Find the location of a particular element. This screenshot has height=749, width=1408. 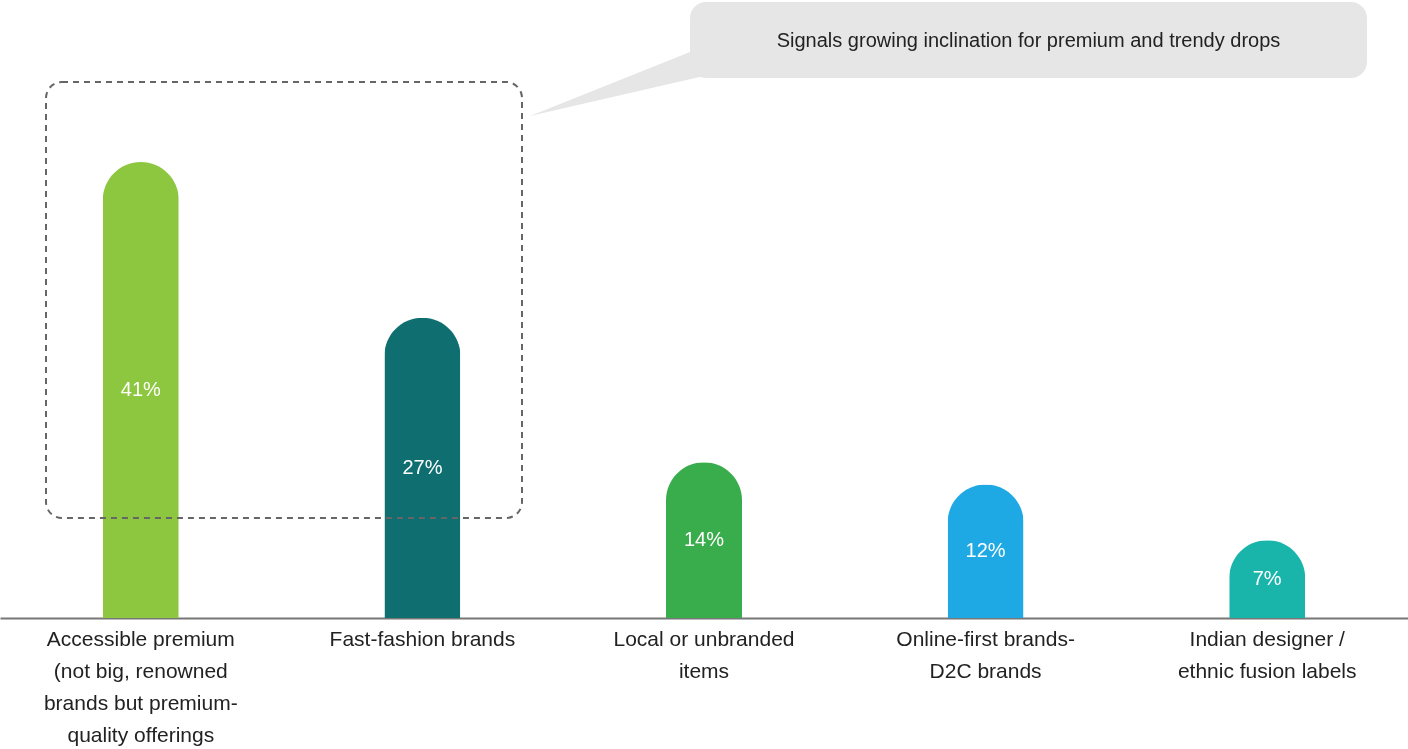

x-tick-label: Fast-fashion brands is located at coordinates (422, 638).